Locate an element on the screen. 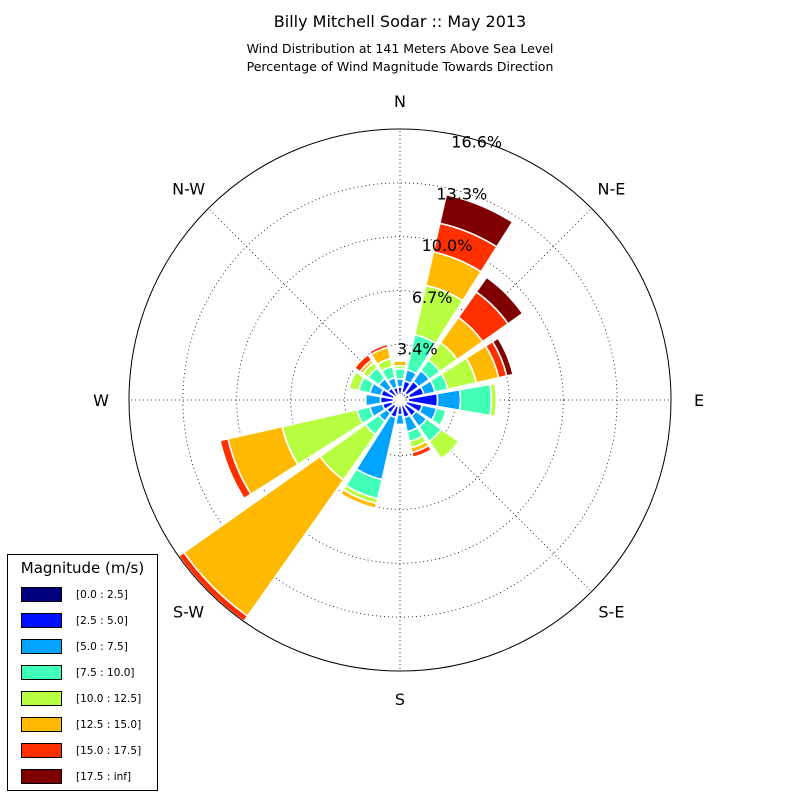 This screenshot has width=800, height=800. ring-label-3: 10.0% is located at coordinates (447, 245).